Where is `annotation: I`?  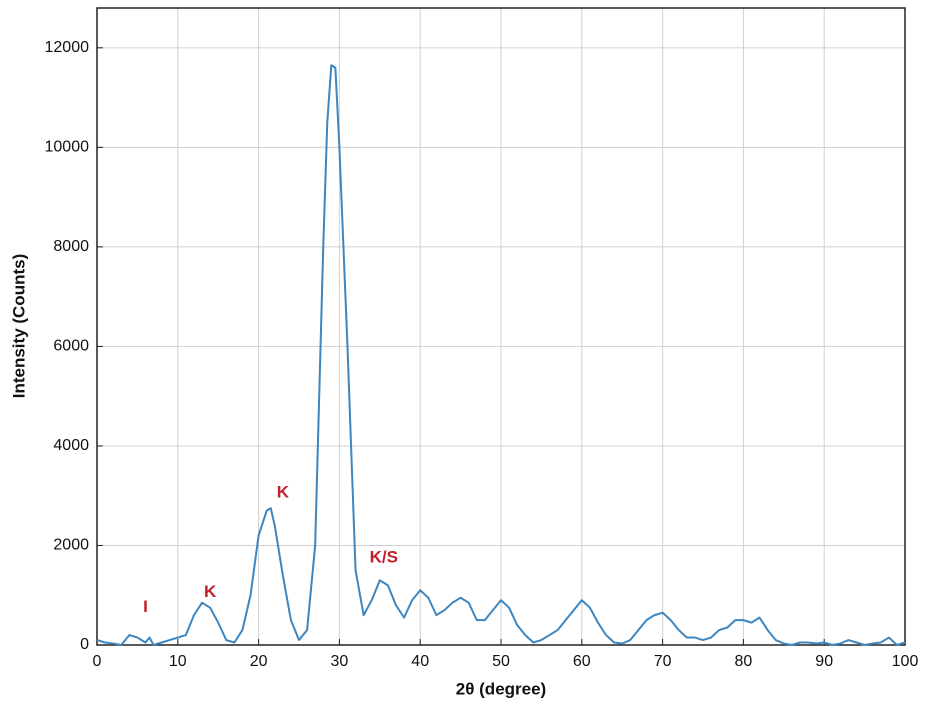
annotation: I is located at coordinates (145, 606).